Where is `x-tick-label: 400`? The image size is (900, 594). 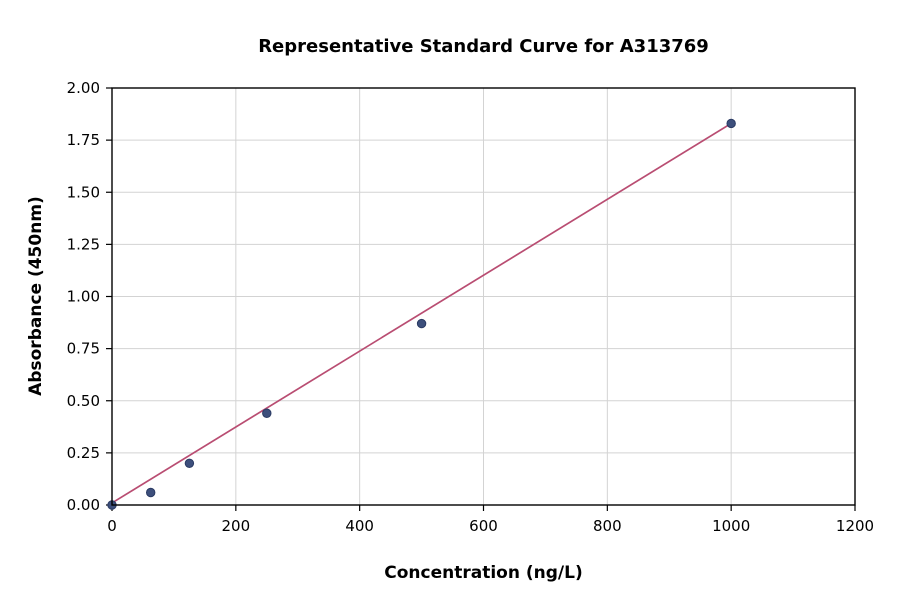
x-tick-label: 400 is located at coordinates (359, 526).